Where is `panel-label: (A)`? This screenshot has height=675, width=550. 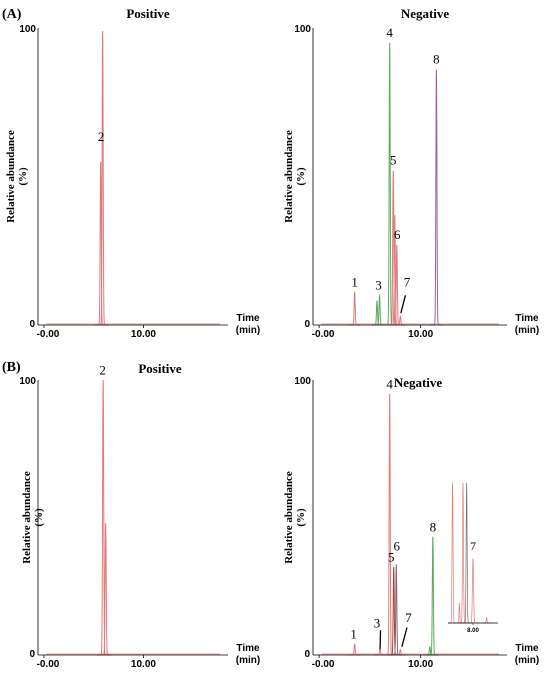
panel-label: (A) is located at coordinates (12, 14).